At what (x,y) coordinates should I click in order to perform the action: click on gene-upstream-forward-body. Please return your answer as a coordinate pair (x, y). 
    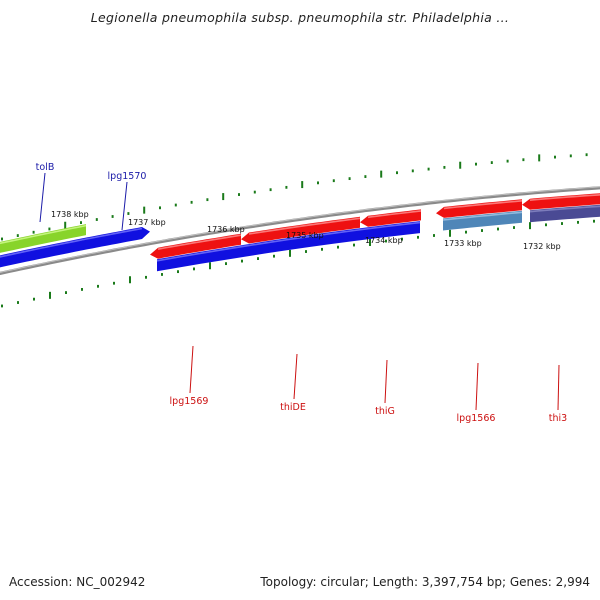
    Looking at the image, I should click on (41, 253).